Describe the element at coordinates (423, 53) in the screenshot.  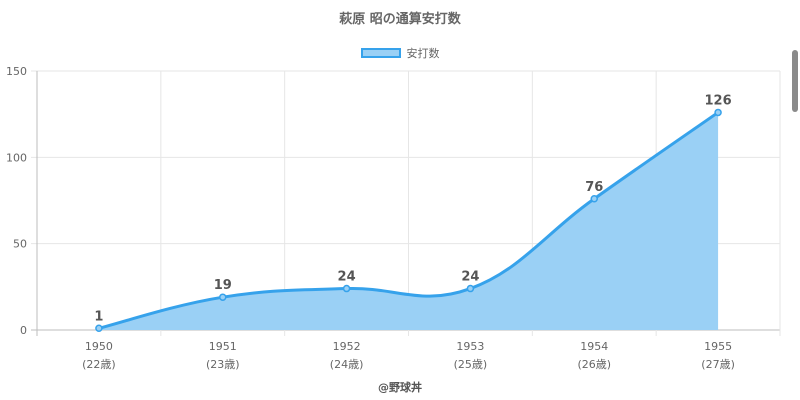
I see `legend-label: 安打数` at that location.